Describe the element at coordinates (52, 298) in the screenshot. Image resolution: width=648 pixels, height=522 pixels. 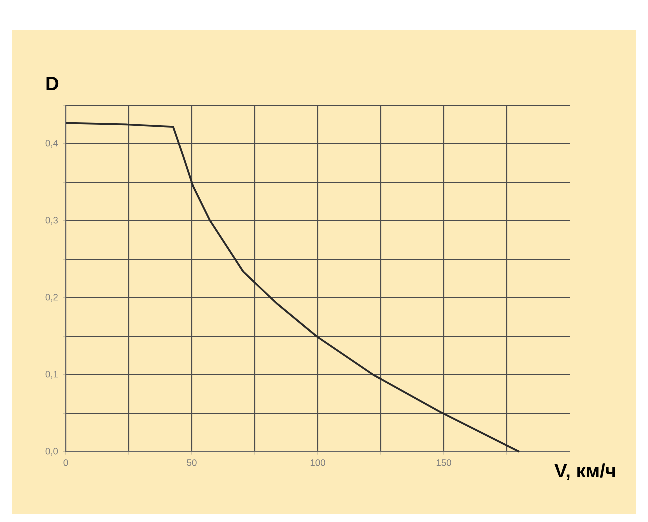
I see `y-tick-label: 0,2` at that location.